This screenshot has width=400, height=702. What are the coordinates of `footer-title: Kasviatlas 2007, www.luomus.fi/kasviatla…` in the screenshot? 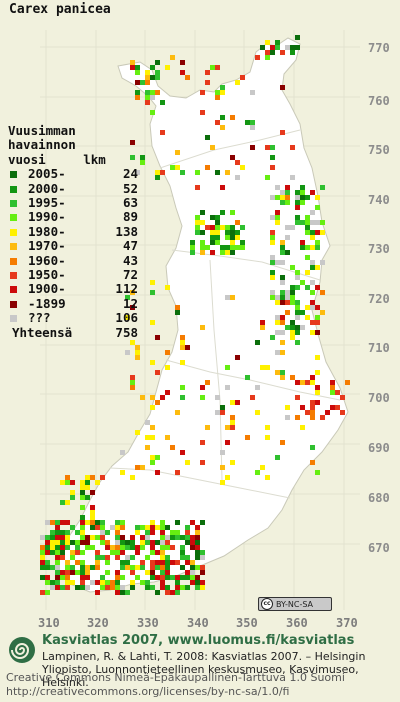 It's located at (198, 640).